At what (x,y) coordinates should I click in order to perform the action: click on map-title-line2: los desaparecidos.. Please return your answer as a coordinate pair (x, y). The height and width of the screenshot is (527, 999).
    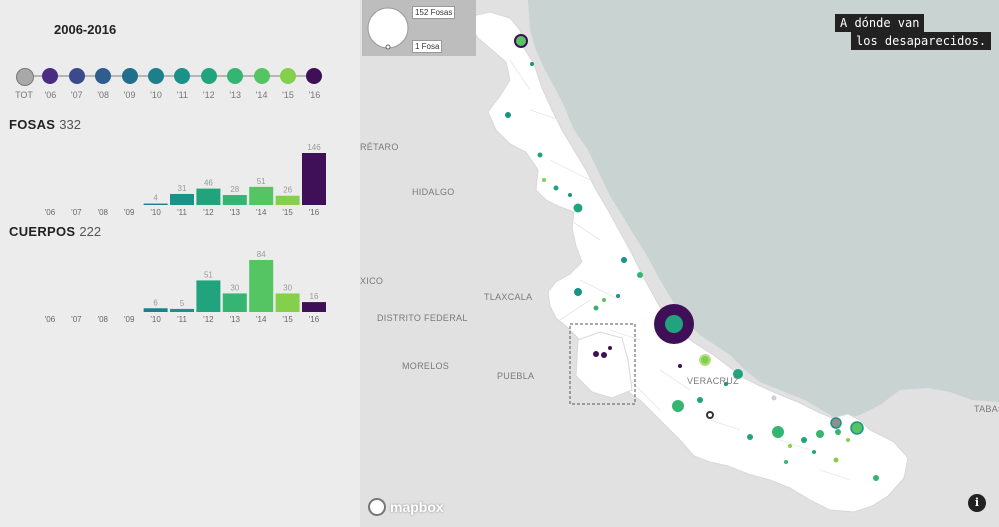
    Looking at the image, I should click on (921, 41).